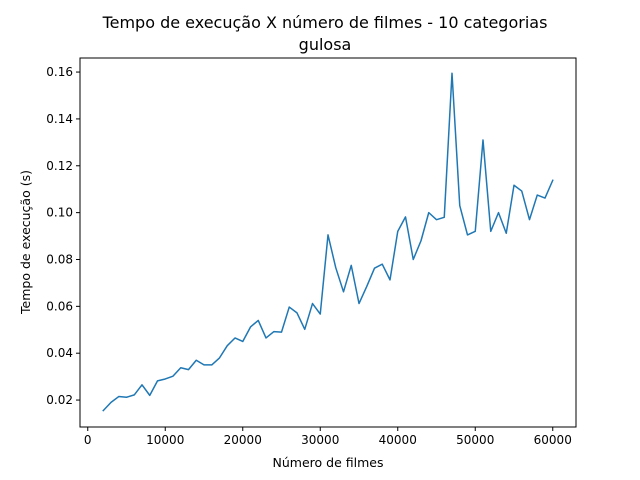 This screenshot has width=640, height=480. Describe the element at coordinates (475, 440) in the screenshot. I see `x-tick-label: 50000` at that location.